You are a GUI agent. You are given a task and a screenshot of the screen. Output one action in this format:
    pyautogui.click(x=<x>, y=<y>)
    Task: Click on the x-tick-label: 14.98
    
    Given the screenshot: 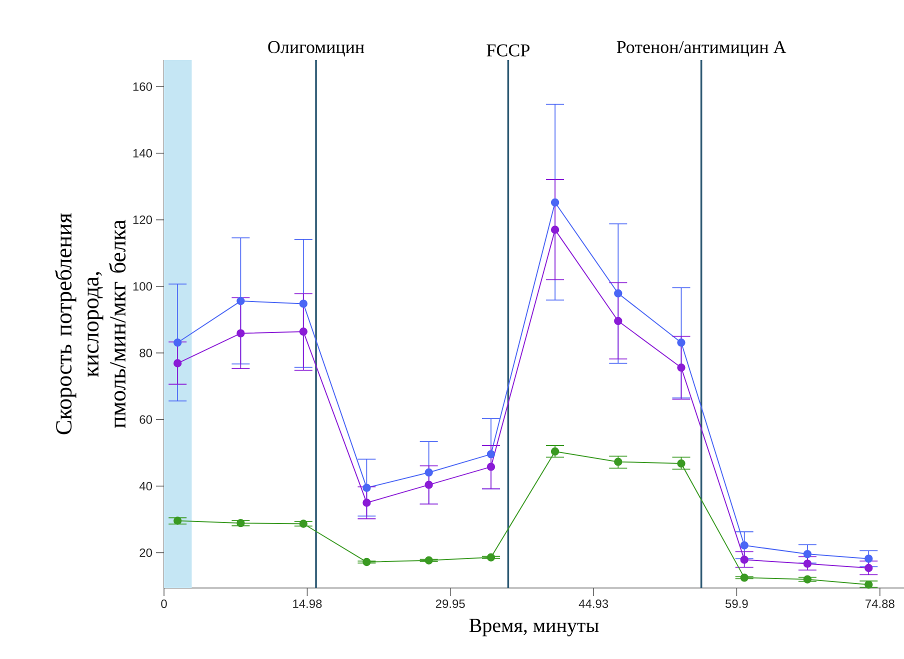 What is the action you would take?
    pyautogui.click(x=307, y=604)
    